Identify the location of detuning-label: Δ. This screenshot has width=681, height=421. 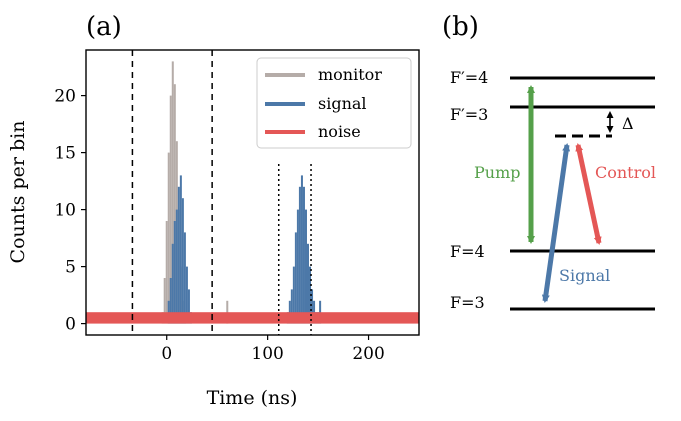
(628, 123).